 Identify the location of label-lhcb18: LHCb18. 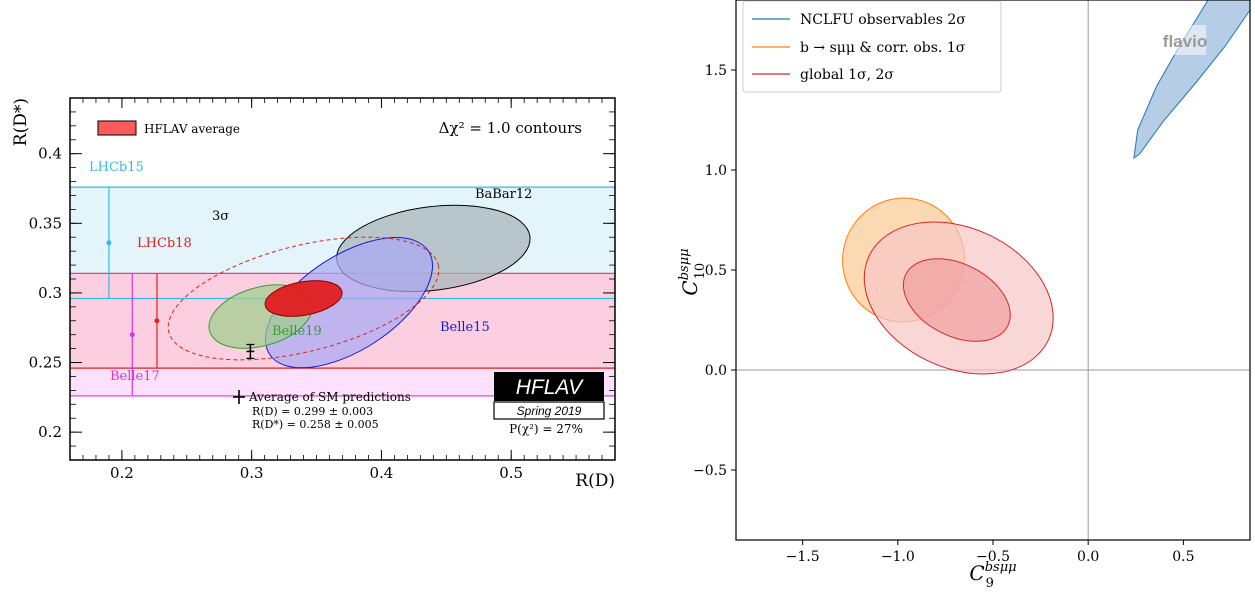
(164, 243).